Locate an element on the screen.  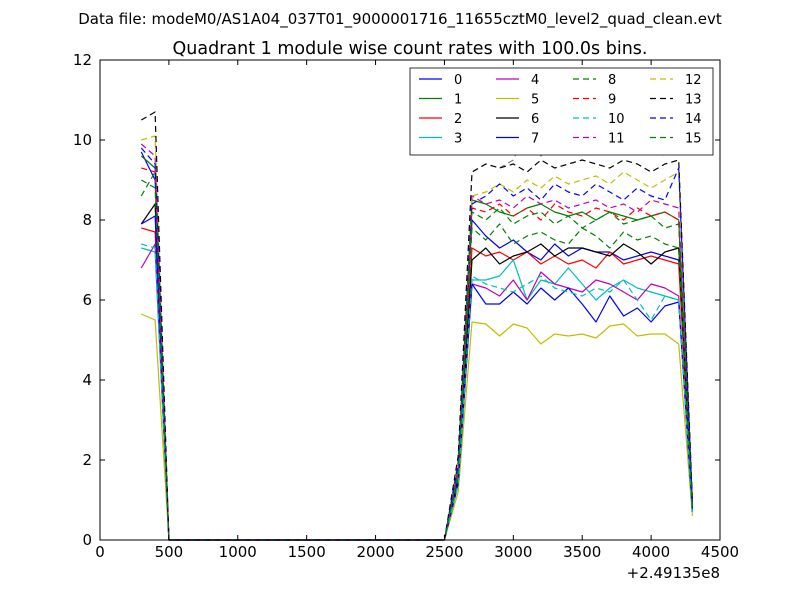
x-tick-label: 1500 is located at coordinates (307, 552).